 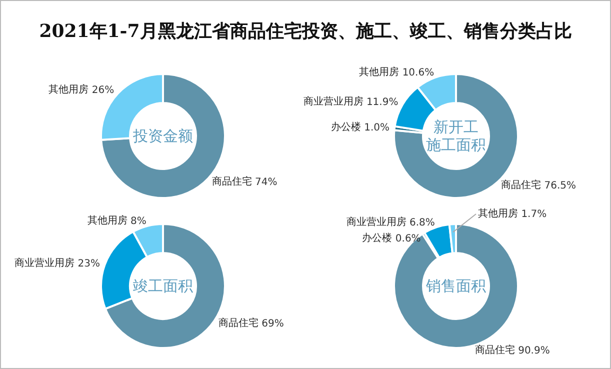 I want to click on data-label: 0.6%, so click(x=408, y=238).